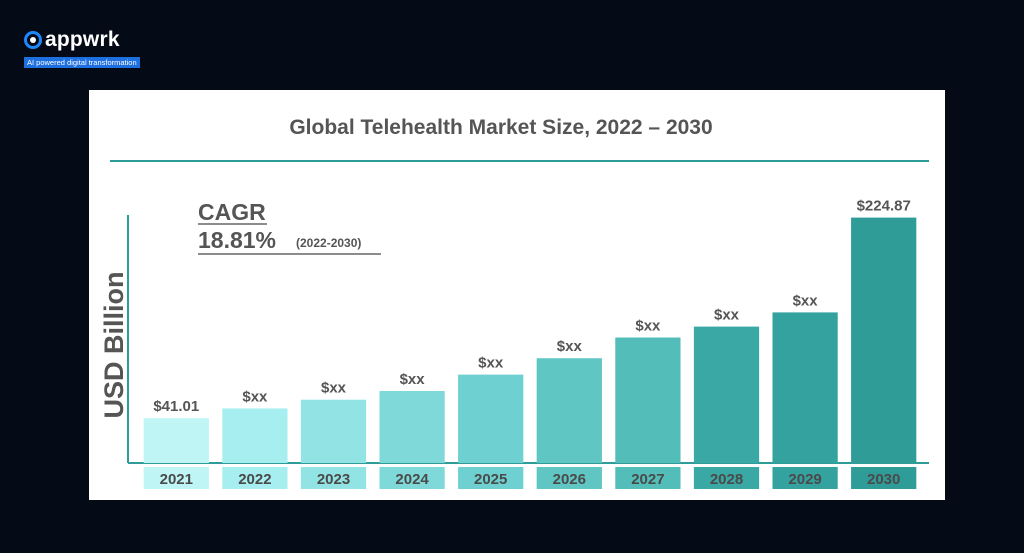 This screenshot has width=1024, height=553. I want to click on x-tick-label-2021: 2021, so click(176, 479).